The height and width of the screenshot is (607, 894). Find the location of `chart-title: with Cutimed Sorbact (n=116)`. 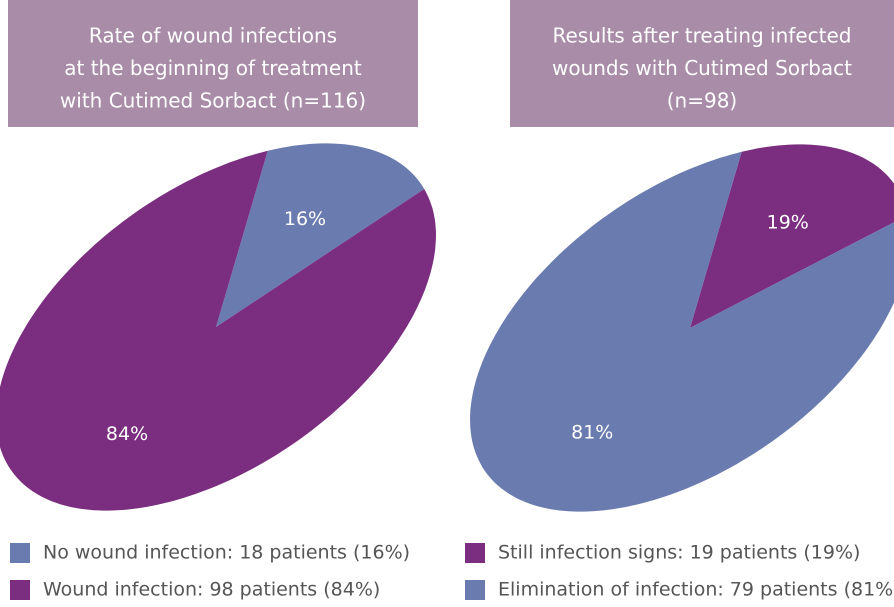

chart-title: with Cutimed Sorbact (n=116) is located at coordinates (213, 101).